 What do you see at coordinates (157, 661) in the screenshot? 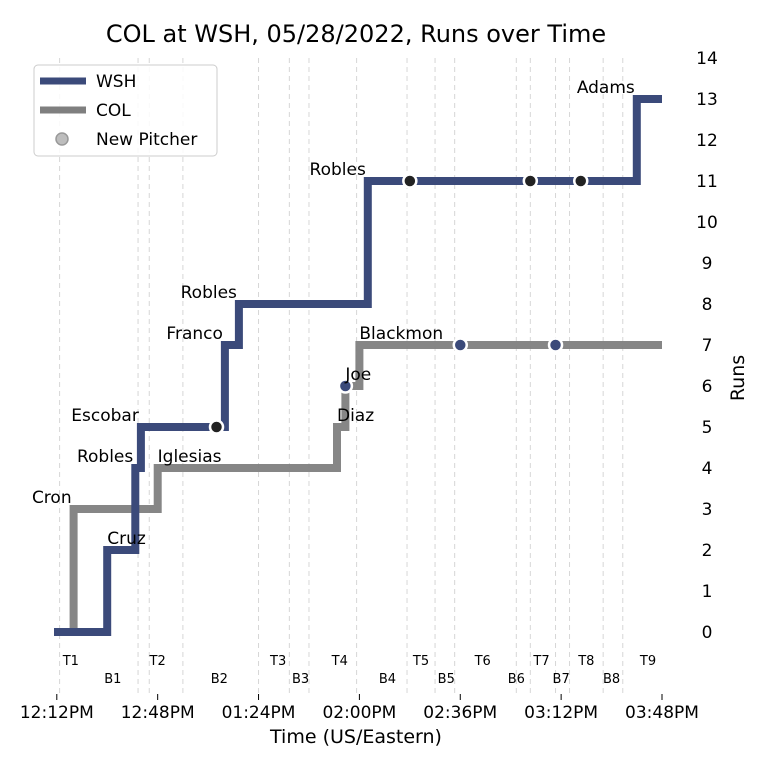
I see `inning-label: T2` at bounding box center [157, 661].